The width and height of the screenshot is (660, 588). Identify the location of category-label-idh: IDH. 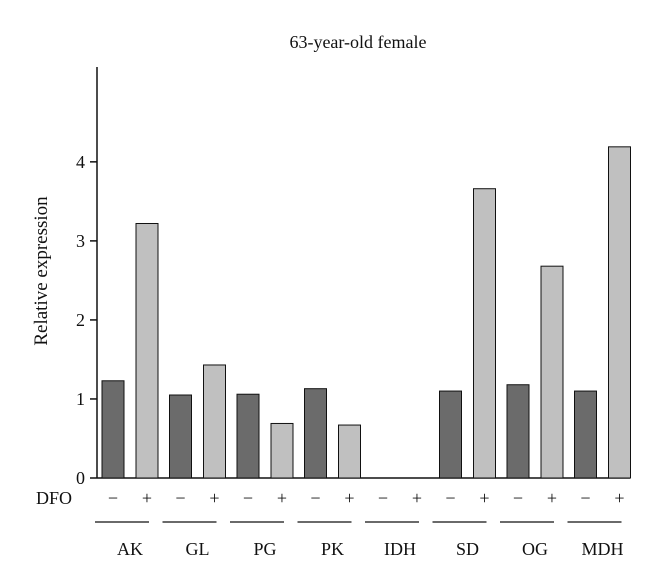
(400, 549).